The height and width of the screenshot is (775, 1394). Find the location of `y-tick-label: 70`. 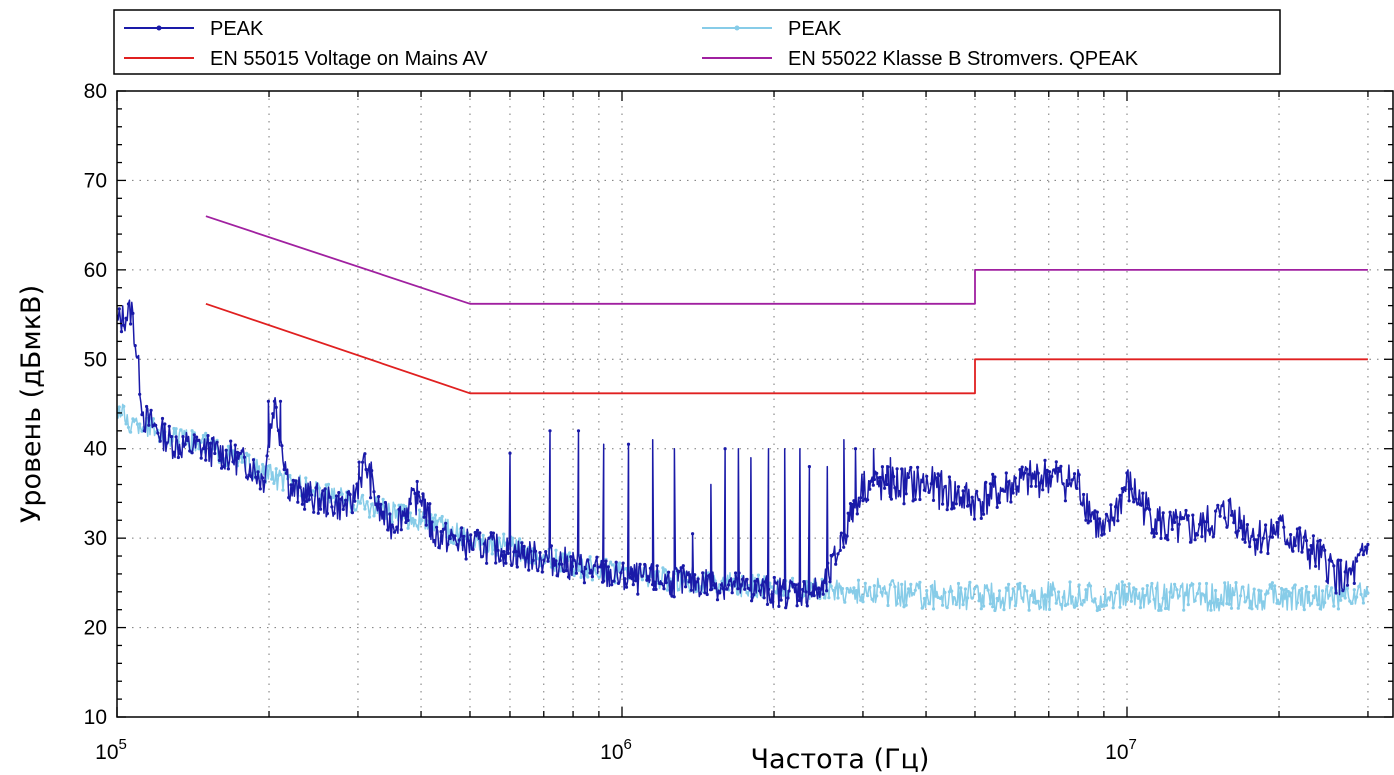

y-tick-label: 70 is located at coordinates (95, 180).